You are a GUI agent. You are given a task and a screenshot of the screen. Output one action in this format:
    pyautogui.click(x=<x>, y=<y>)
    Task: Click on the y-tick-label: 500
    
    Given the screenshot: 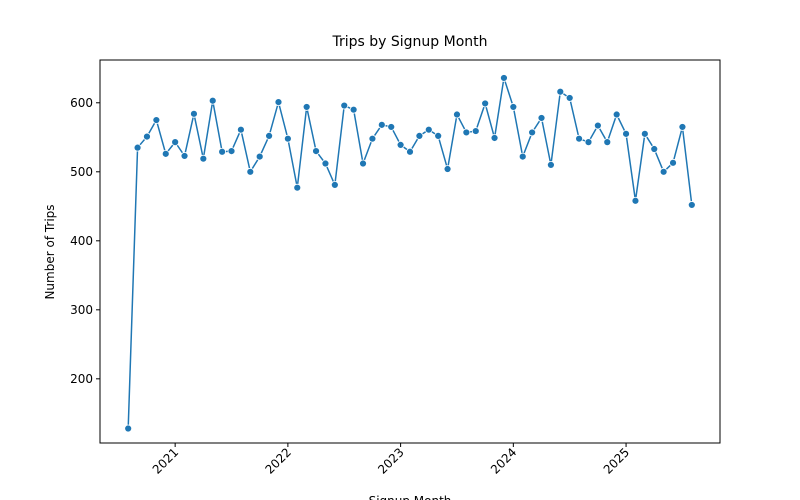 What is the action you would take?
    pyautogui.click(x=81, y=172)
    